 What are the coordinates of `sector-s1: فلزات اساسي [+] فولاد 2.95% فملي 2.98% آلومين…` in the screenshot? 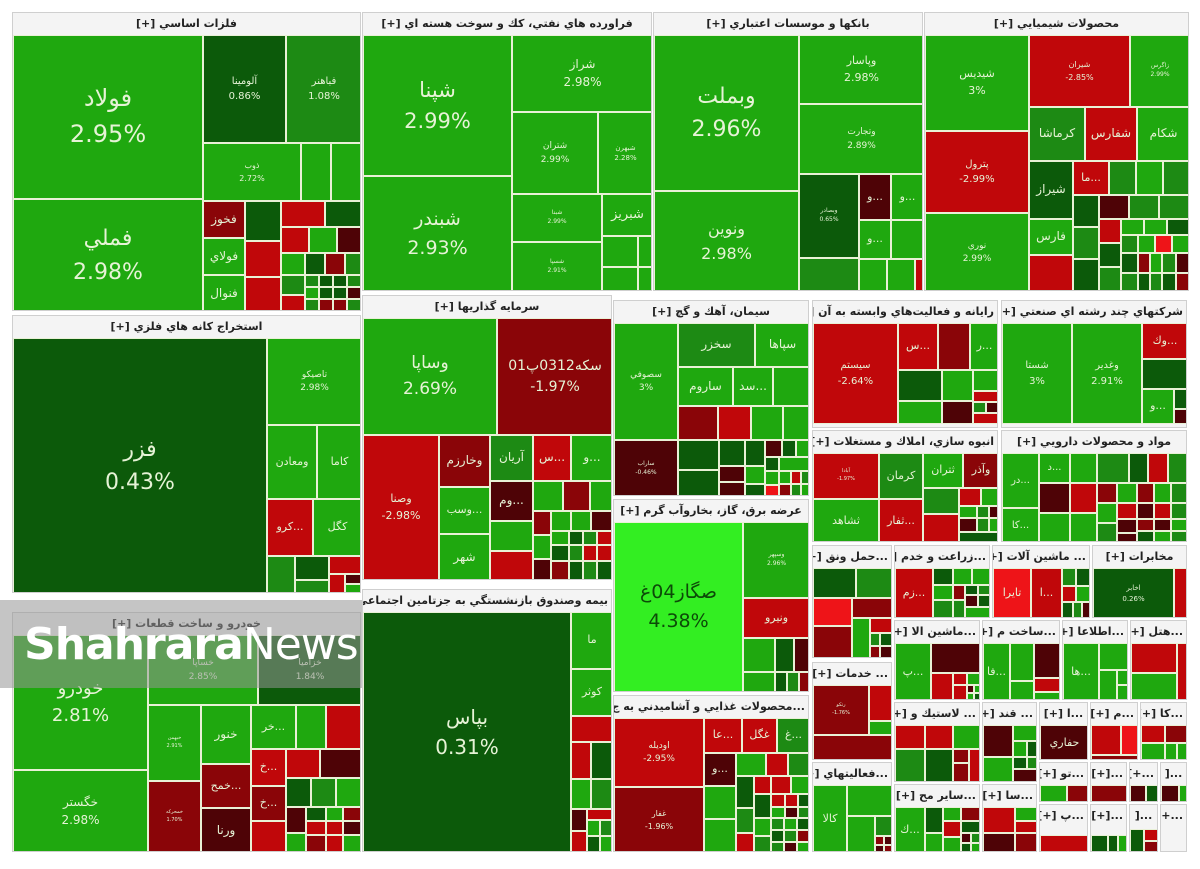 It's located at (186, 161).